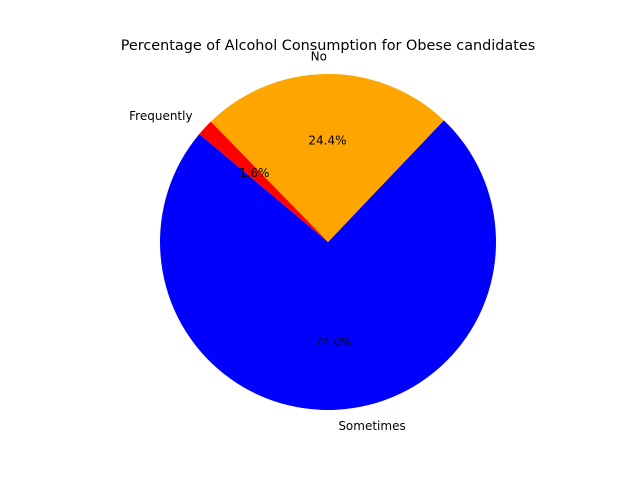 The height and width of the screenshot is (480, 640). Describe the element at coordinates (371, 426) in the screenshot. I see `slice-label-sometimes: Sometimes` at that location.